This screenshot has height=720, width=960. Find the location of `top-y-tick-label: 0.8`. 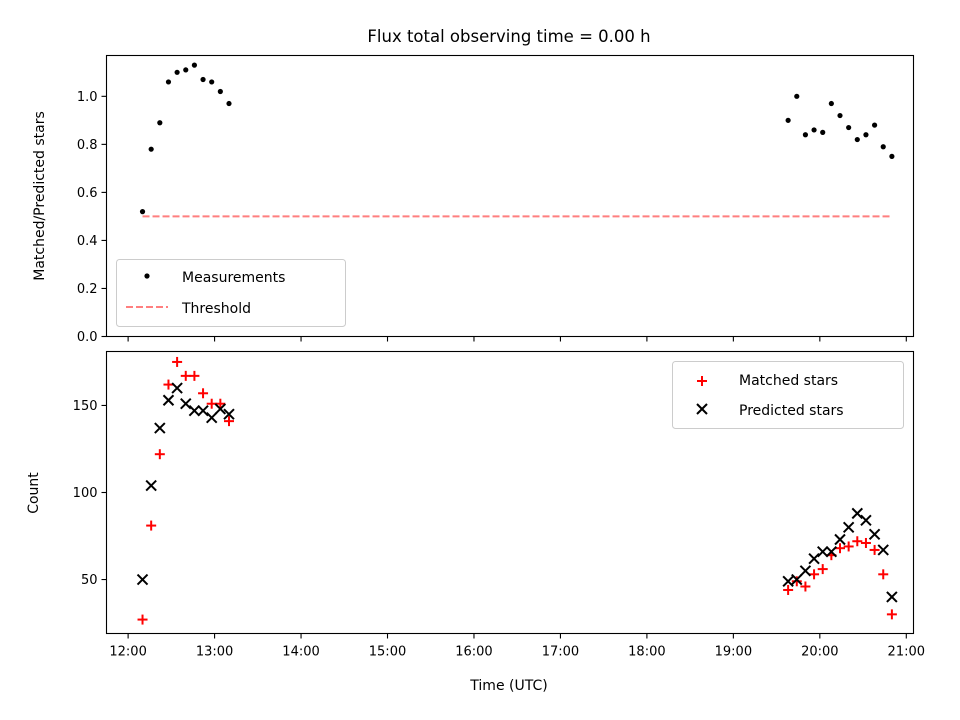

top-y-tick-label: 0.8 is located at coordinates (87, 145).